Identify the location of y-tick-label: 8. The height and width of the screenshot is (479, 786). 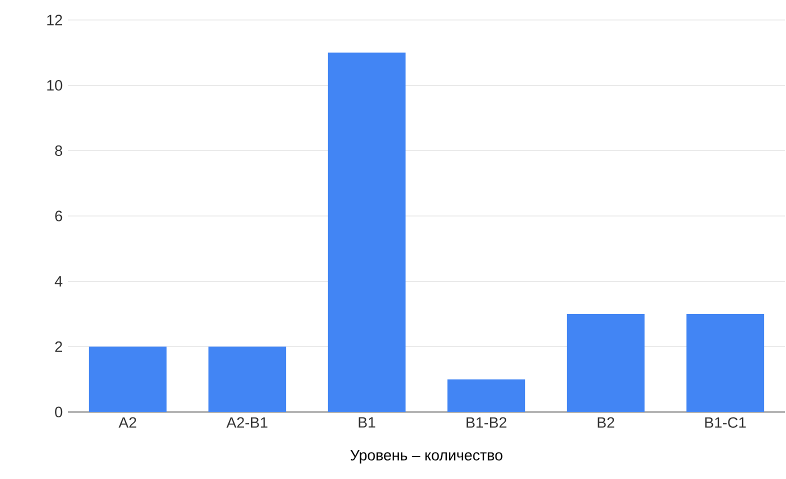
(58, 150).